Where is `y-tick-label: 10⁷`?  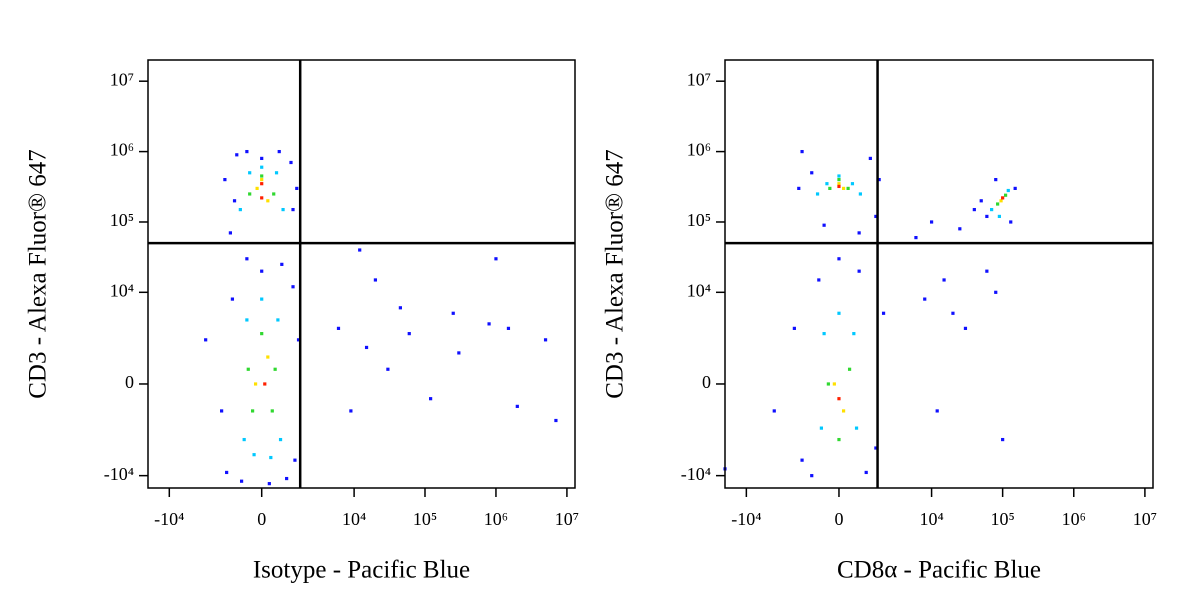 y-tick-label: 10⁷ is located at coordinates (122, 79).